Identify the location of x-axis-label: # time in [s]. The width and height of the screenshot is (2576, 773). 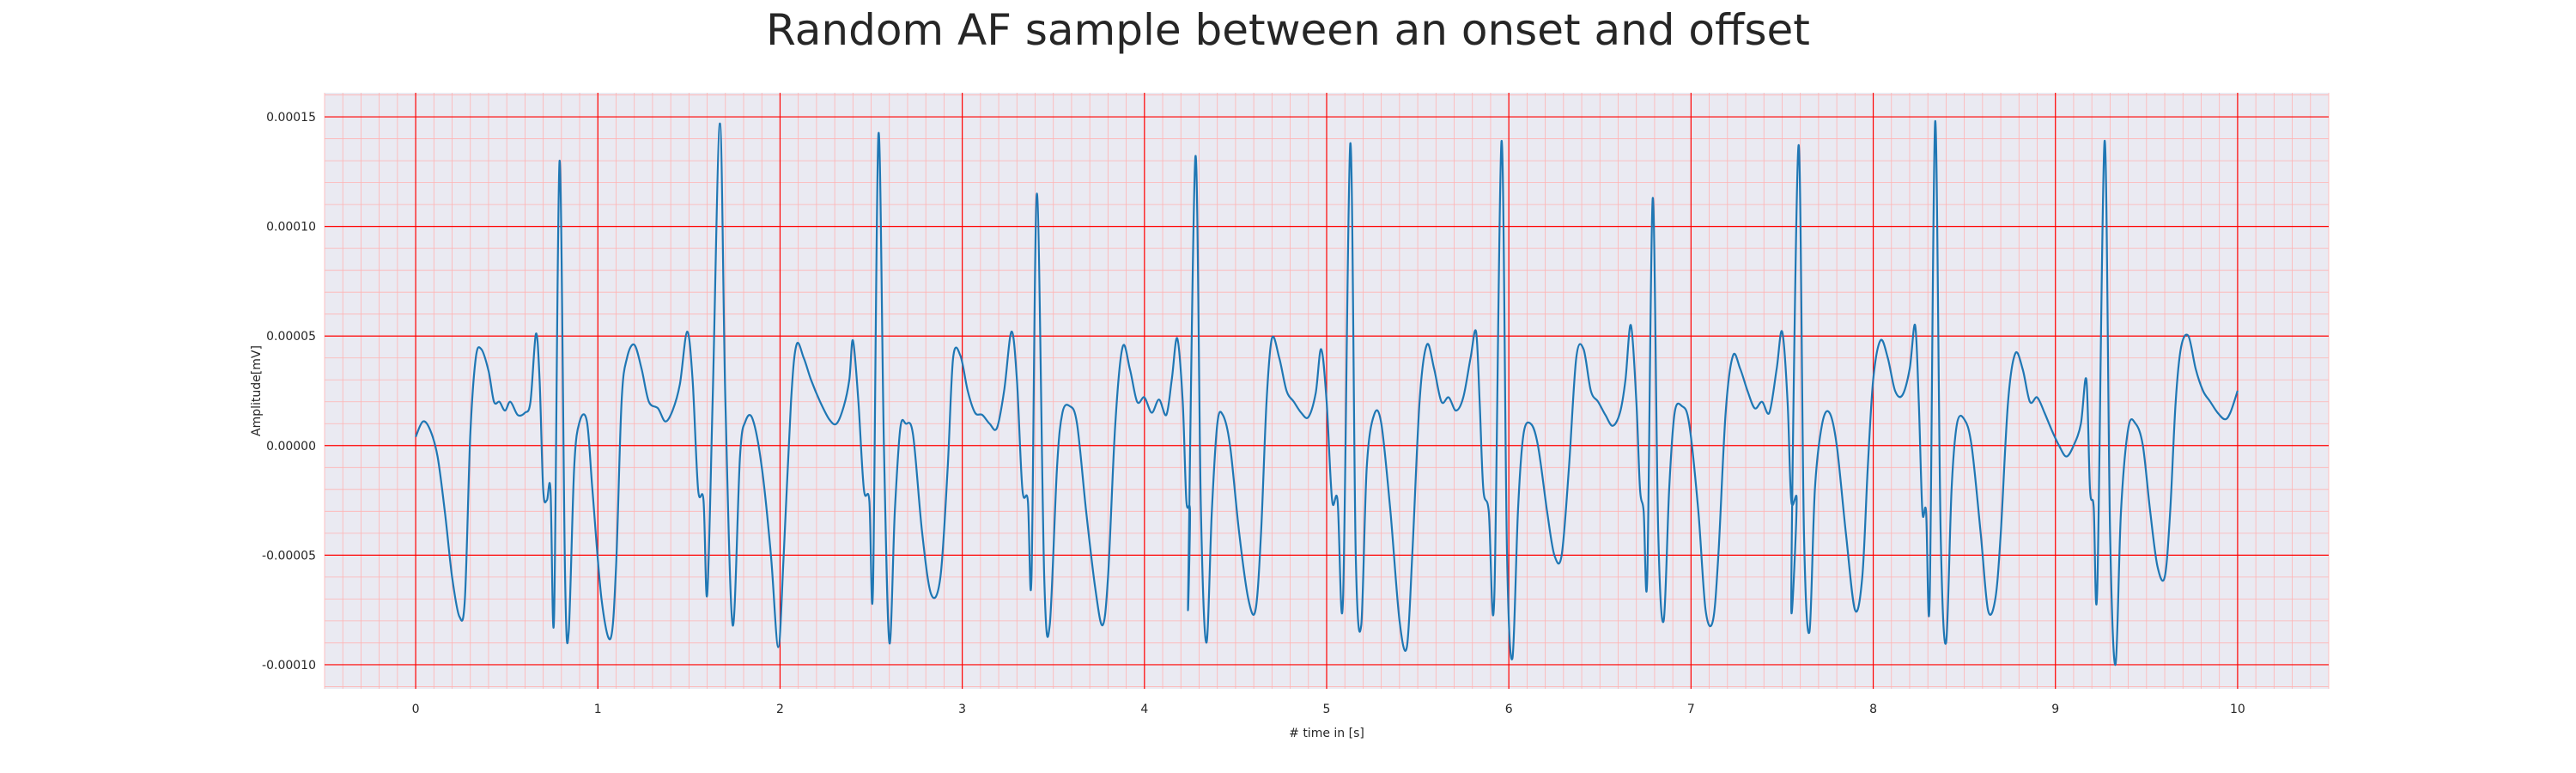
(1327, 733).